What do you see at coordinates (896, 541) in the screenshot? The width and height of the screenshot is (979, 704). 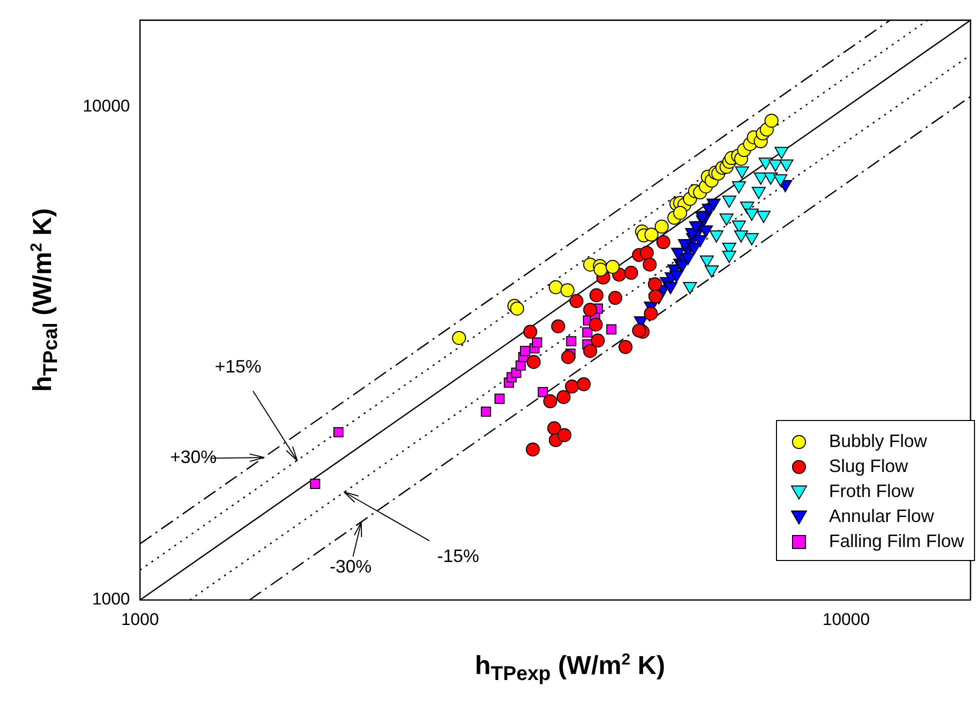 I see `legend-label: Falling Film Flow` at bounding box center [896, 541].